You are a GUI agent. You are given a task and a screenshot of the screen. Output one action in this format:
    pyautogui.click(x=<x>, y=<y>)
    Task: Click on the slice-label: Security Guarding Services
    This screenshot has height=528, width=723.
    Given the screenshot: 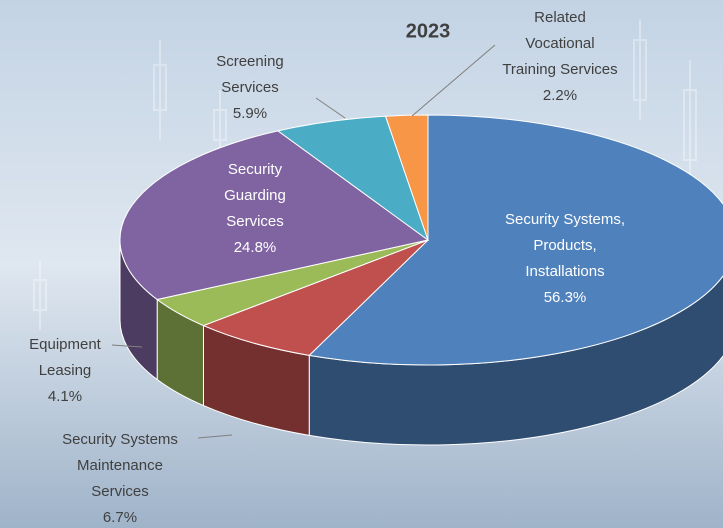 What is the action you would take?
    pyautogui.click(x=255, y=195)
    